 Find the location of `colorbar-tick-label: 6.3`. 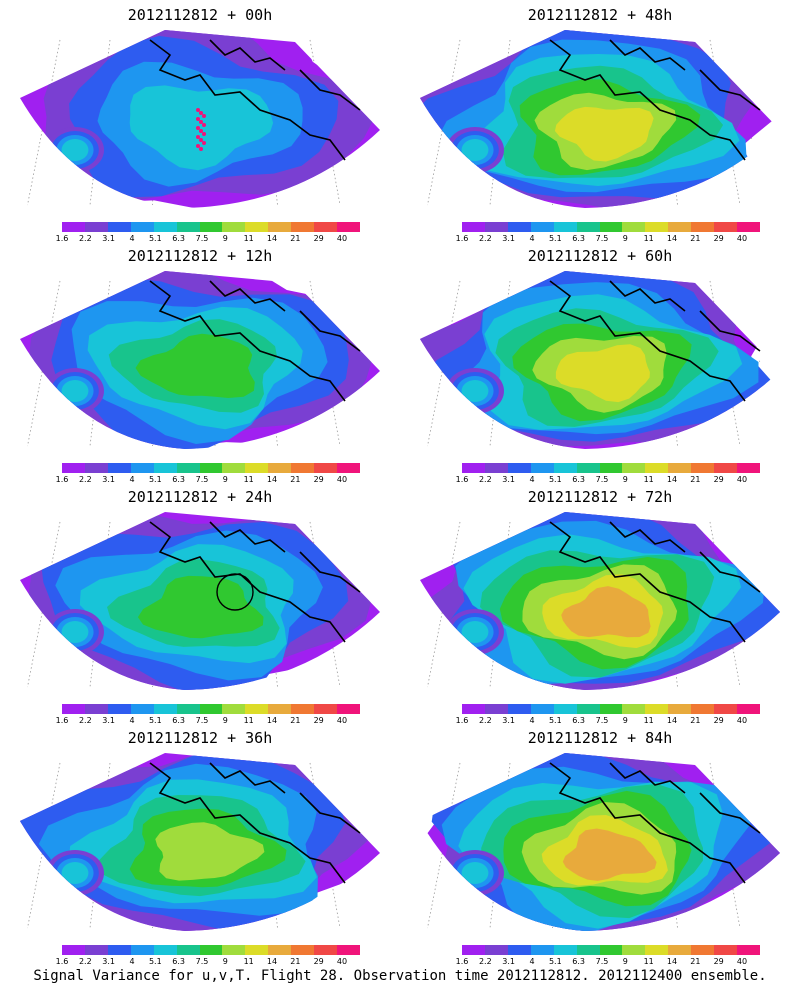

colorbar-tick-label: 6.3 is located at coordinates (179, 961).